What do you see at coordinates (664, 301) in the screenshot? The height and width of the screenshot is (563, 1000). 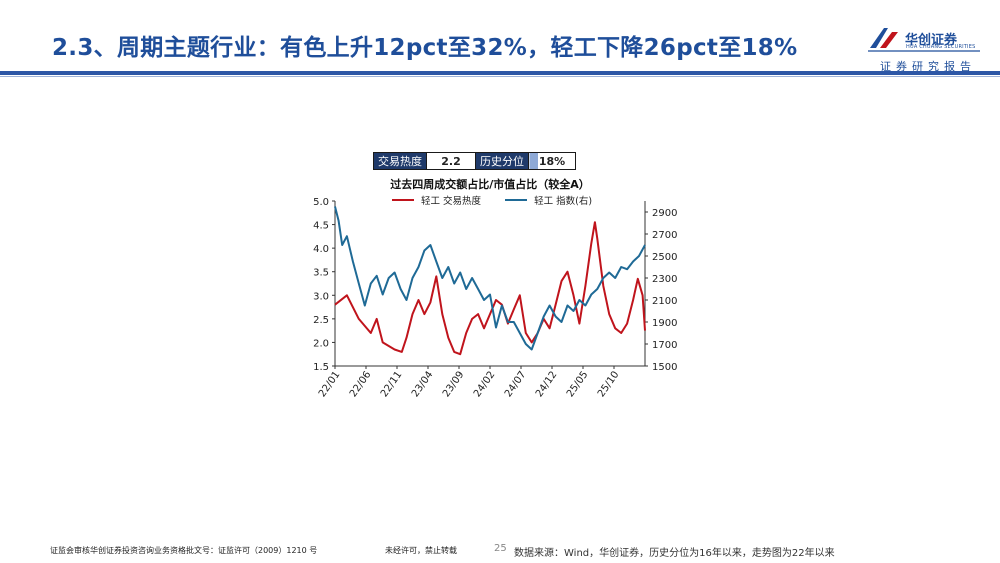 I see `y-right-tick-label: 2100` at bounding box center [664, 301].